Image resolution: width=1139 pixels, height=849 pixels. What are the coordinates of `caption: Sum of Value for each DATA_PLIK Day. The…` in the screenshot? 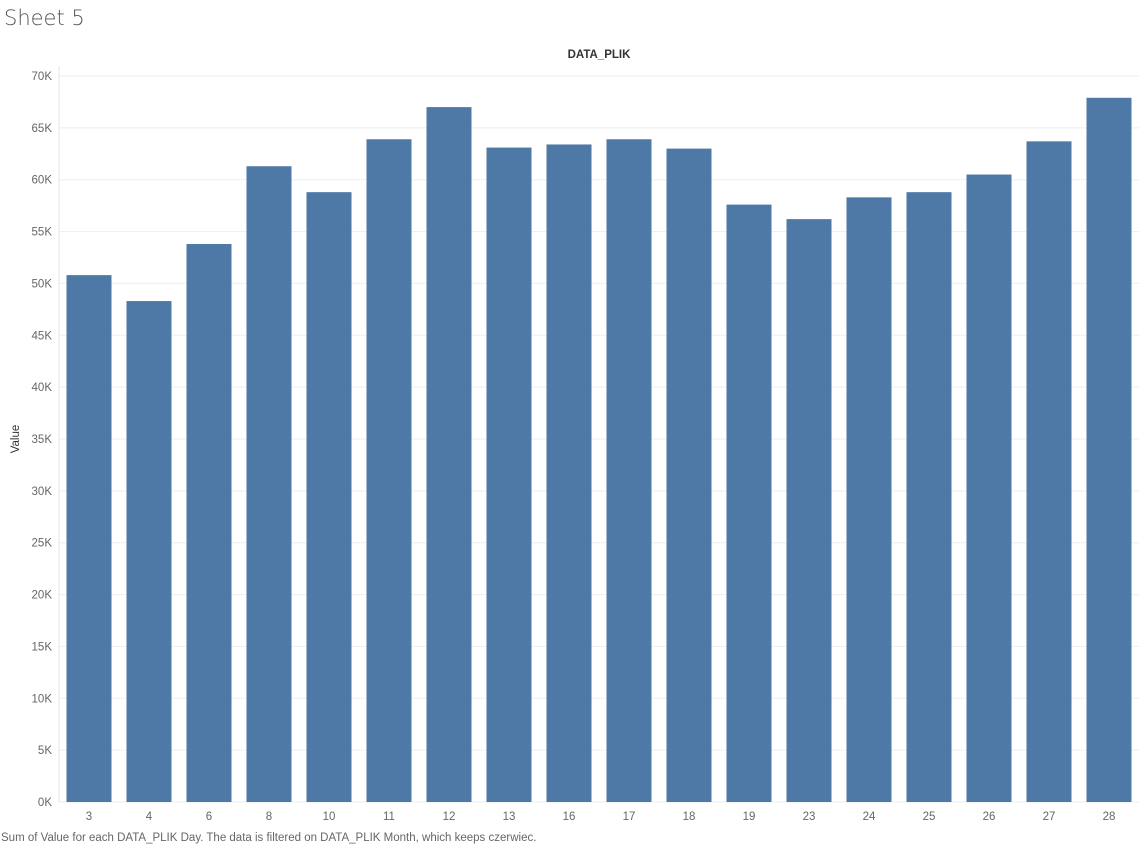 It's located at (269, 838).